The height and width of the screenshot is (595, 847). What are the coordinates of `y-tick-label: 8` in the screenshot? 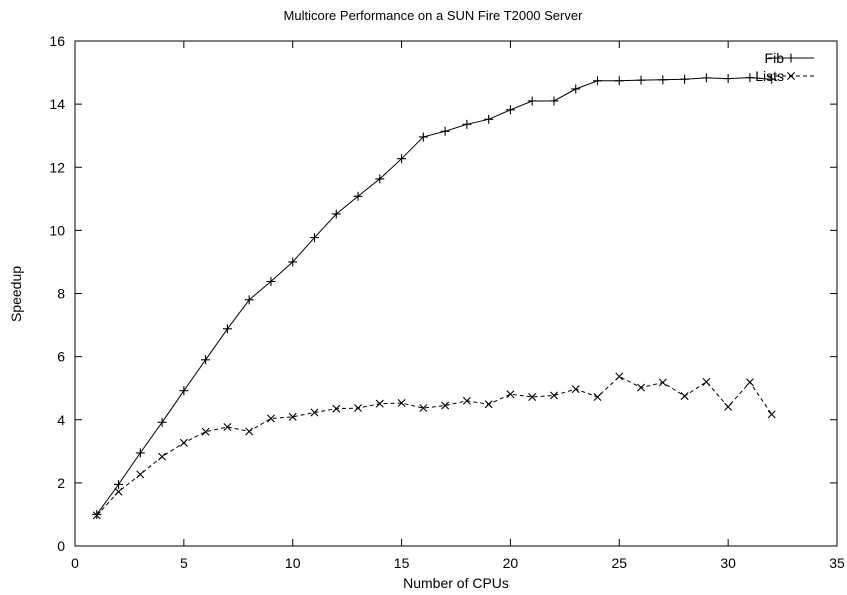 It's located at (61, 294).